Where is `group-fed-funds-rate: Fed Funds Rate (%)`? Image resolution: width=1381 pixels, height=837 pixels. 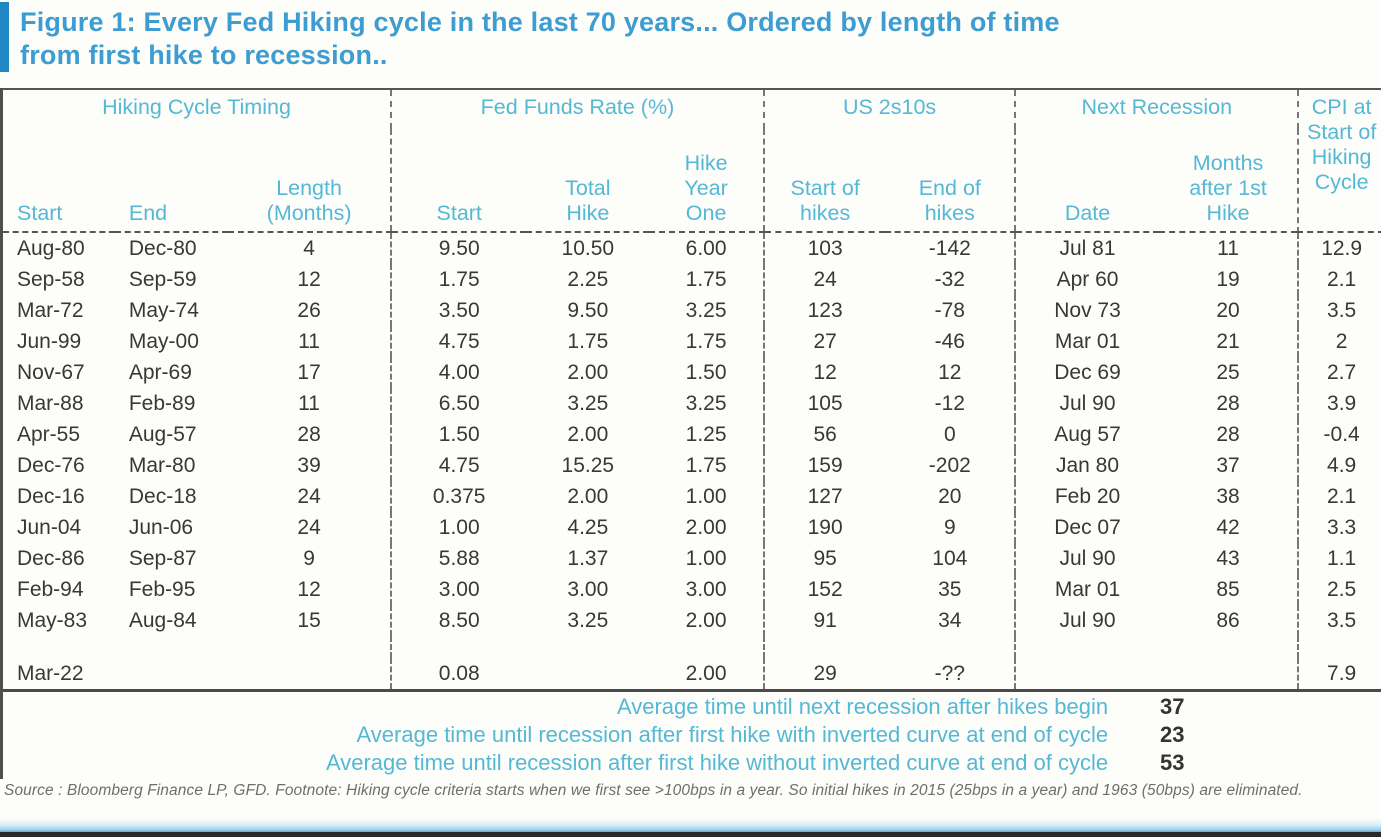 group-fed-funds-rate: Fed Funds Rate (%) is located at coordinates (577, 109).